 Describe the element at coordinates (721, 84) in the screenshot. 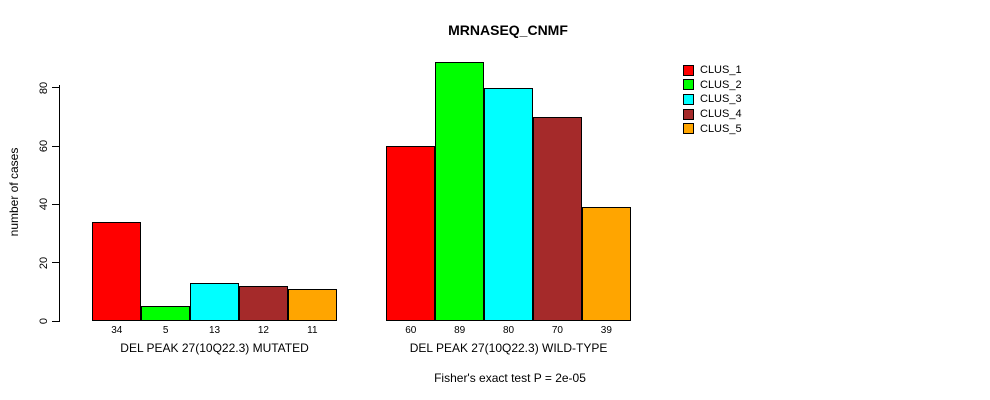

I see `legend-label: CLUS_2` at that location.